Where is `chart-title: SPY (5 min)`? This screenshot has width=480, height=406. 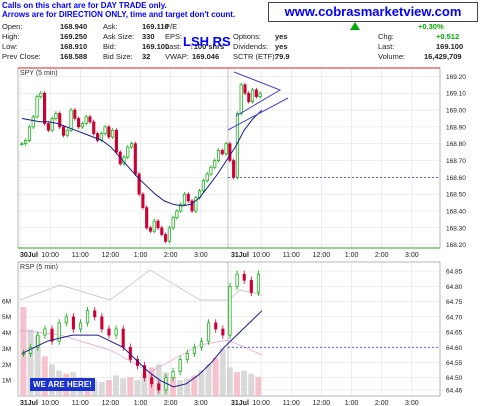 chart-title: SPY (5 min) is located at coordinates (39, 73).